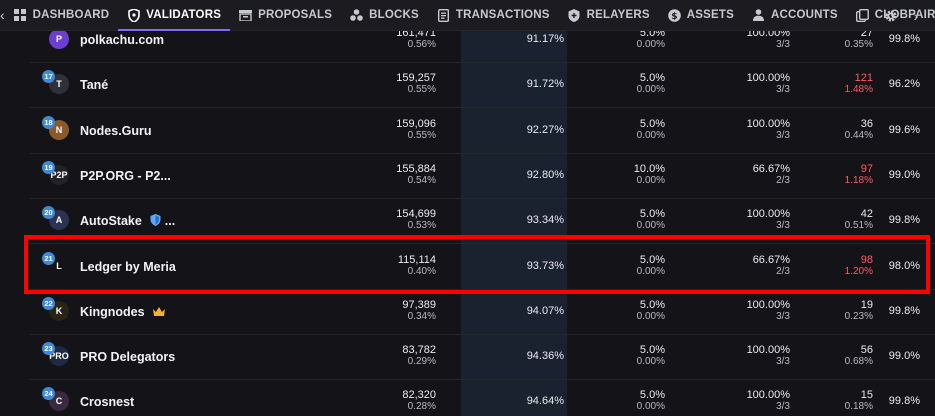 Image resolution: width=935 pixels, height=416 pixels. I want to click on missed-blocks-percent: 1.20%, so click(858, 271).